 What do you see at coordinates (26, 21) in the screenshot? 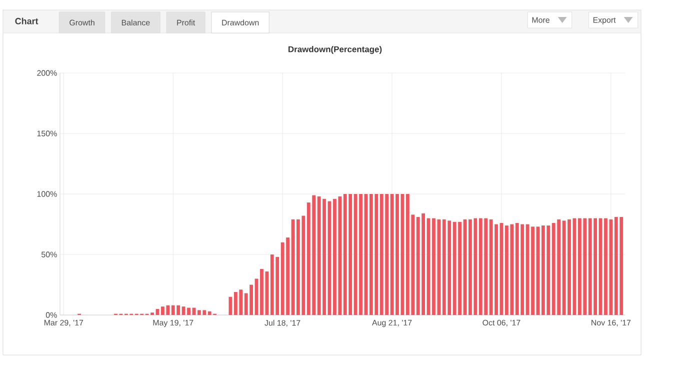
I see `text: Chart` at bounding box center [26, 21].